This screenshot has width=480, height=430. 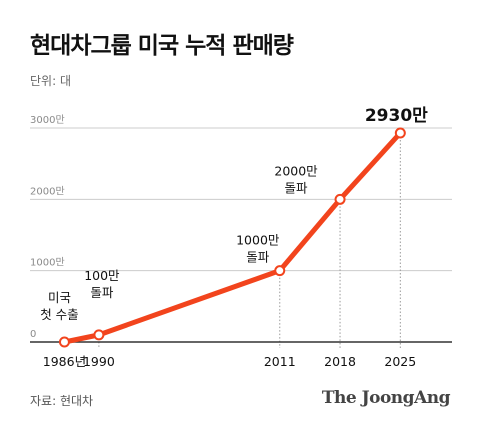 What do you see at coordinates (280, 361) in the screenshot?
I see `x-tick-label: 2011` at bounding box center [280, 361].